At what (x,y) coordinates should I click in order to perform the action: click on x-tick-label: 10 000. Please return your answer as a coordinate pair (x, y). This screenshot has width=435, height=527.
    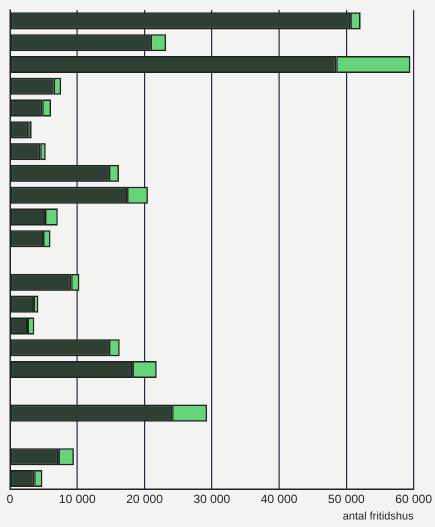
    Looking at the image, I should click on (77, 499).